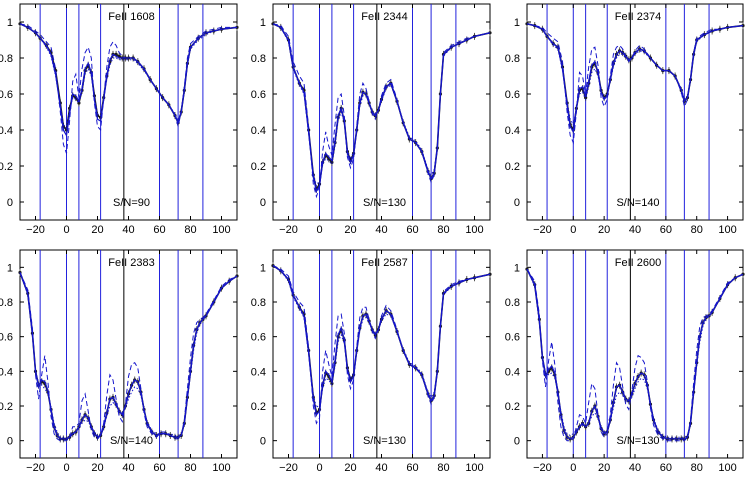 Image resolution: width=747 pixels, height=478 pixels. I want to click on panel-title: FeII 2383, so click(131, 263).